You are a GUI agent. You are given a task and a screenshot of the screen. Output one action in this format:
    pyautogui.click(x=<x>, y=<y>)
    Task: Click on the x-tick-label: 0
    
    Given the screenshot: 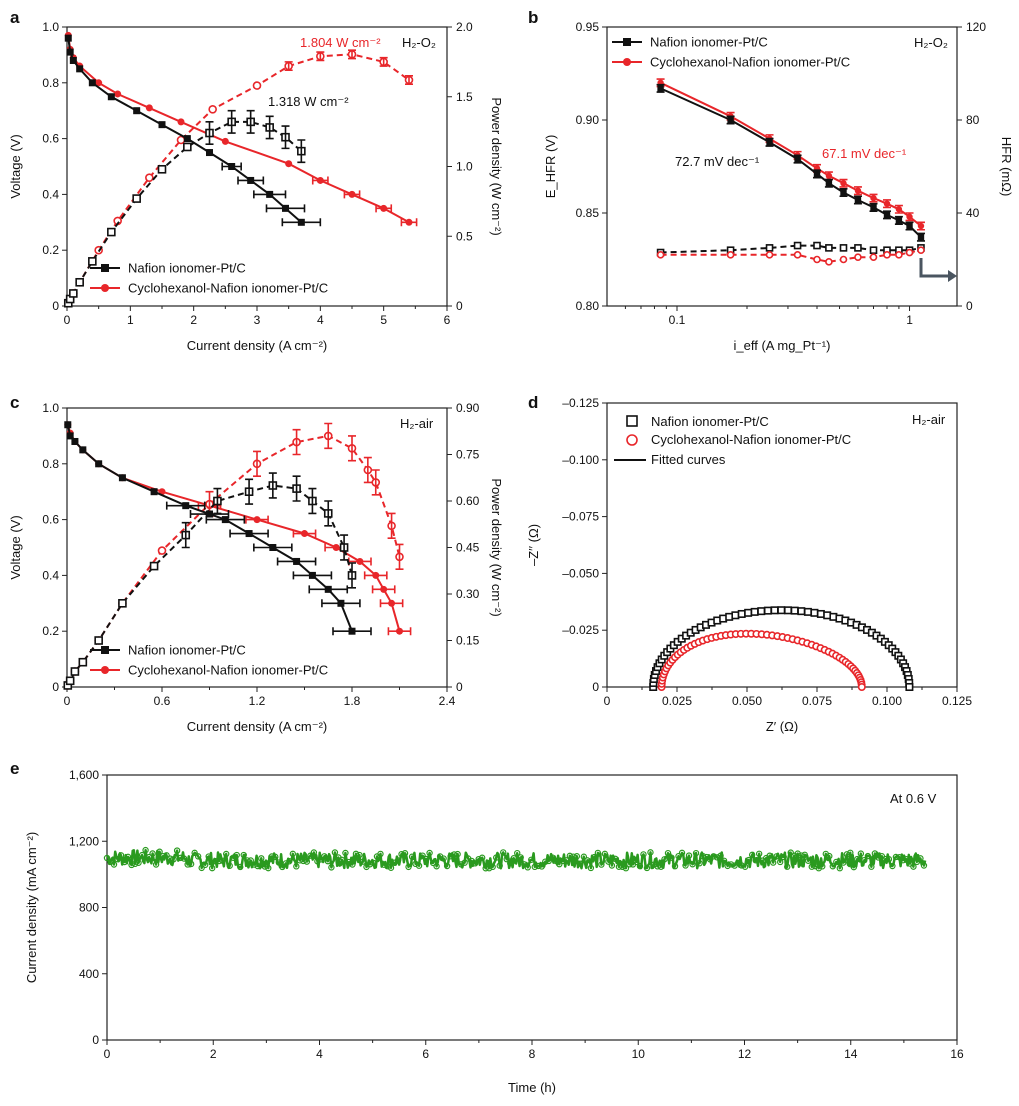 What is the action you would take?
    pyautogui.click(x=67, y=320)
    